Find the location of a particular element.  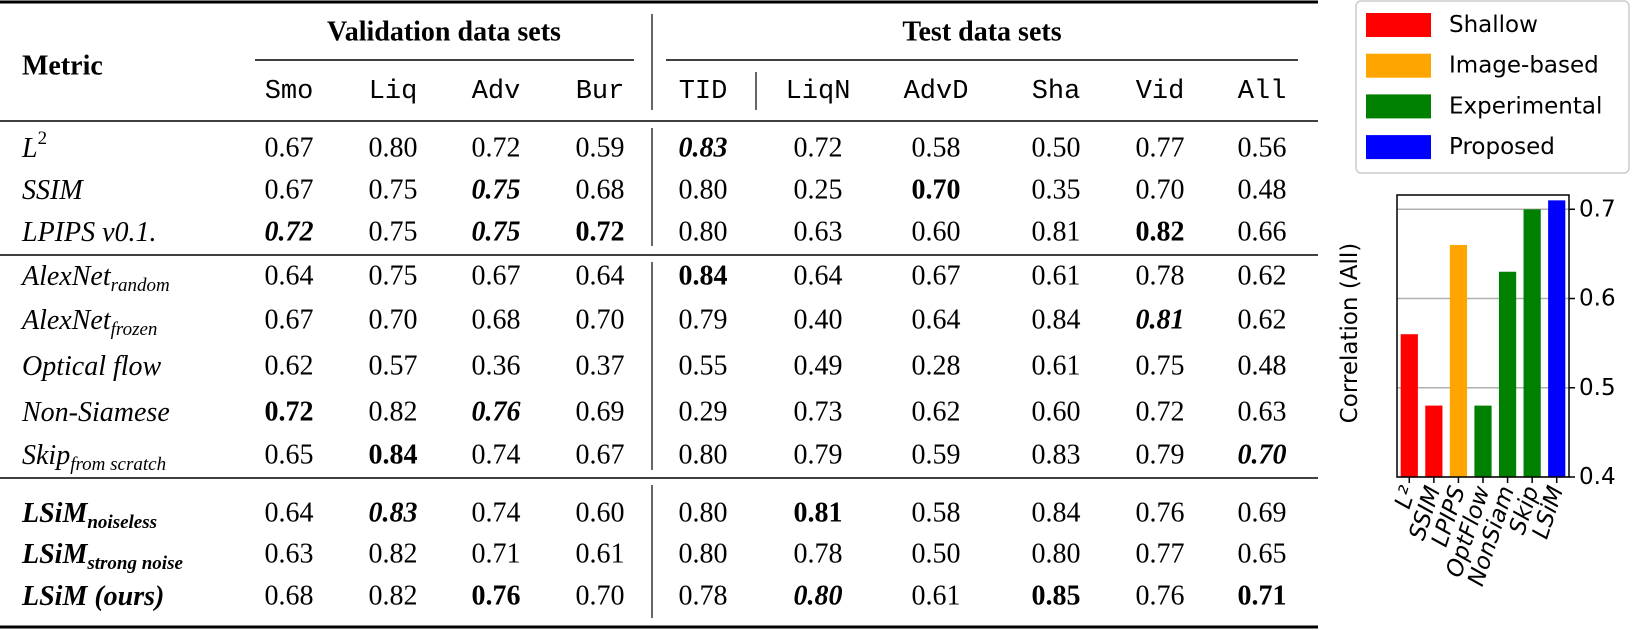

y-tick-label: 0.7 is located at coordinates (1597, 209).